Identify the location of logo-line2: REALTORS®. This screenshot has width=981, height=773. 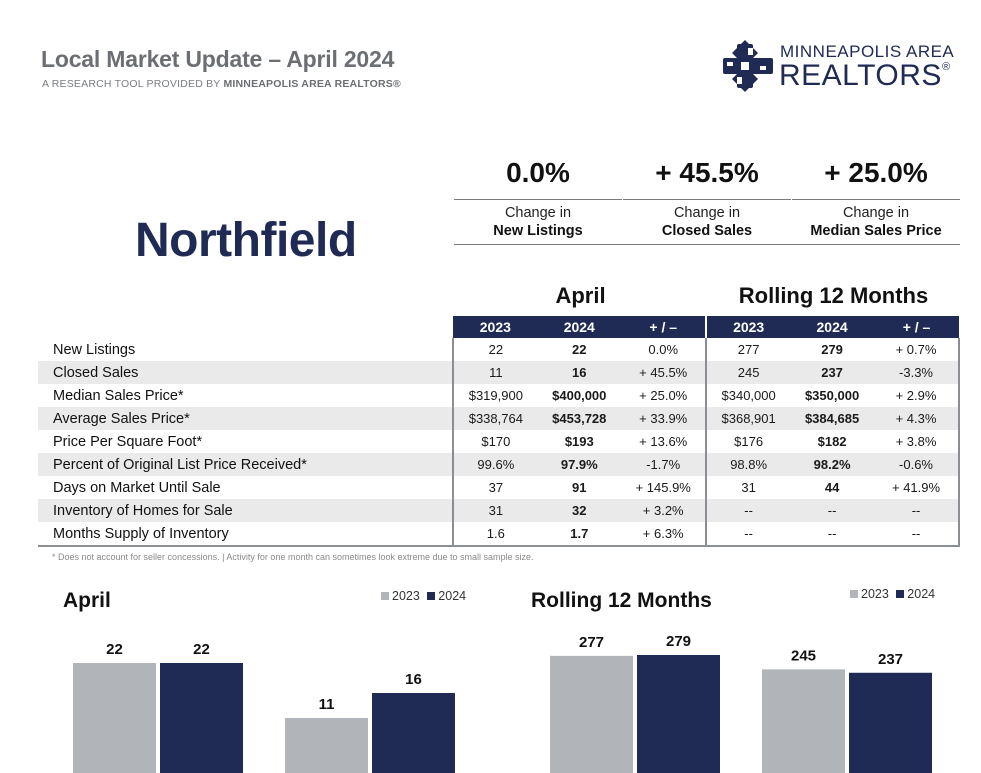
(865, 76).